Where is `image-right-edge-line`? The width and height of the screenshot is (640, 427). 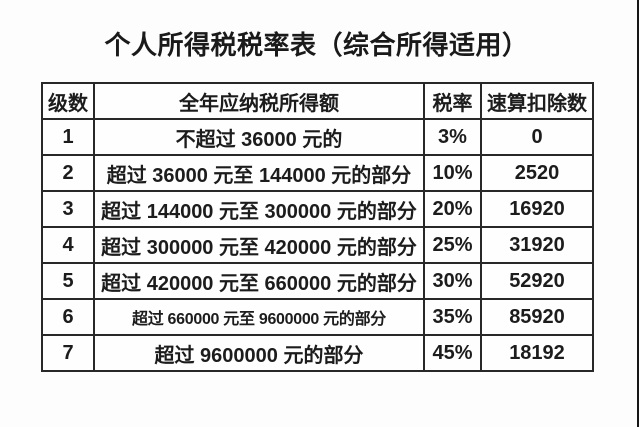 image-right-edge-line is located at coordinates (638, 213).